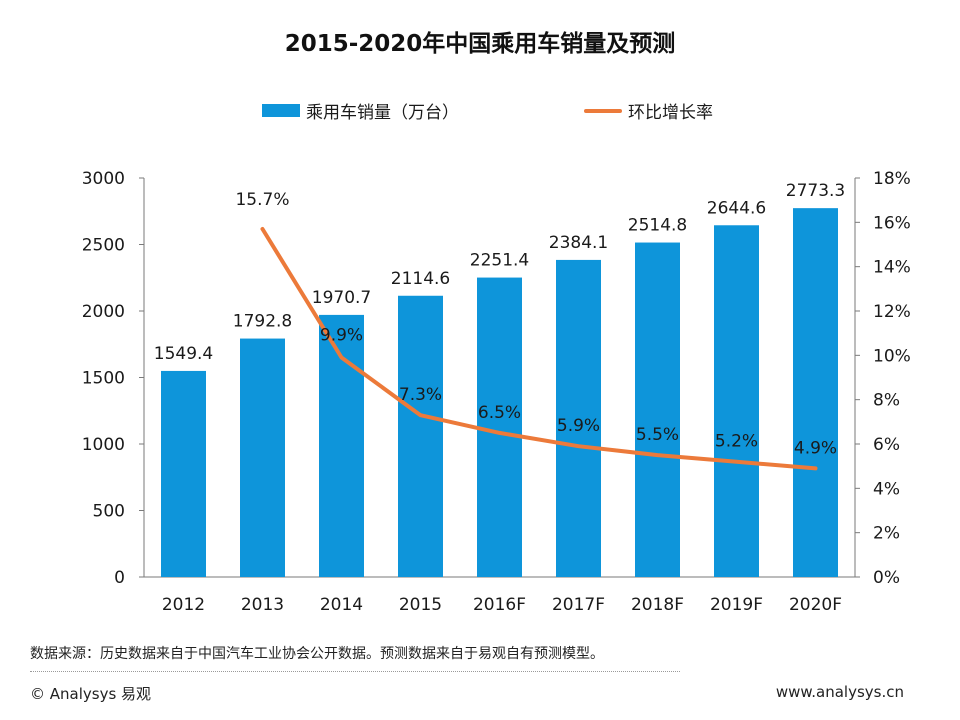 This screenshot has height=720, width=960. What do you see at coordinates (109, 512) in the screenshot?
I see `y-left-tick-label: 500` at bounding box center [109, 512].